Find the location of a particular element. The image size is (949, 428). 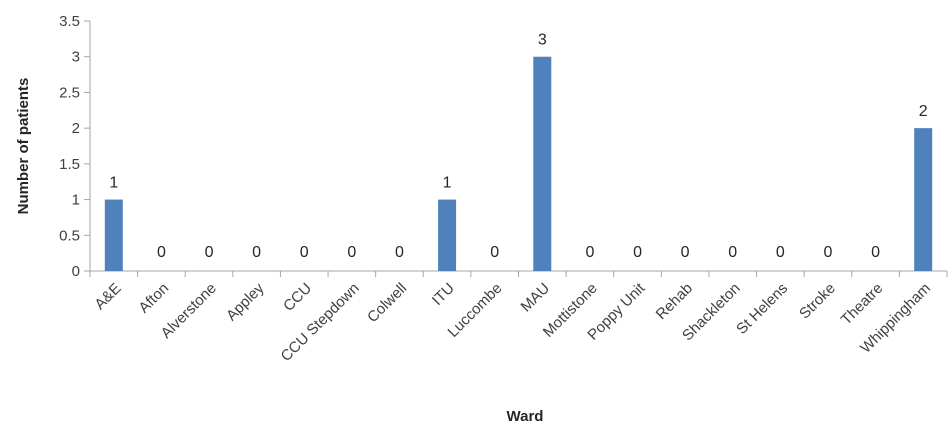

x-tick-label: Appley is located at coordinates (245, 301).